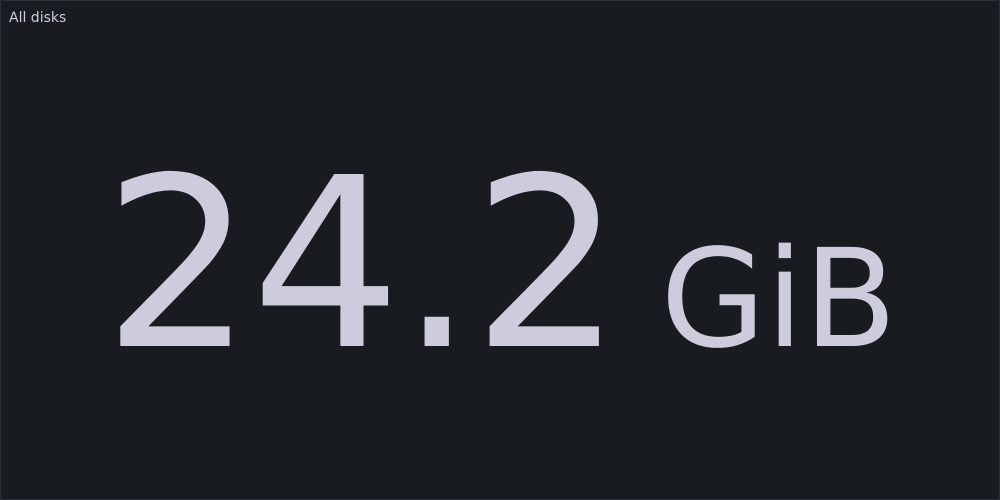 The image size is (1000, 500). What do you see at coordinates (38, 18) in the screenshot?
I see `panel-title: All disks` at bounding box center [38, 18].